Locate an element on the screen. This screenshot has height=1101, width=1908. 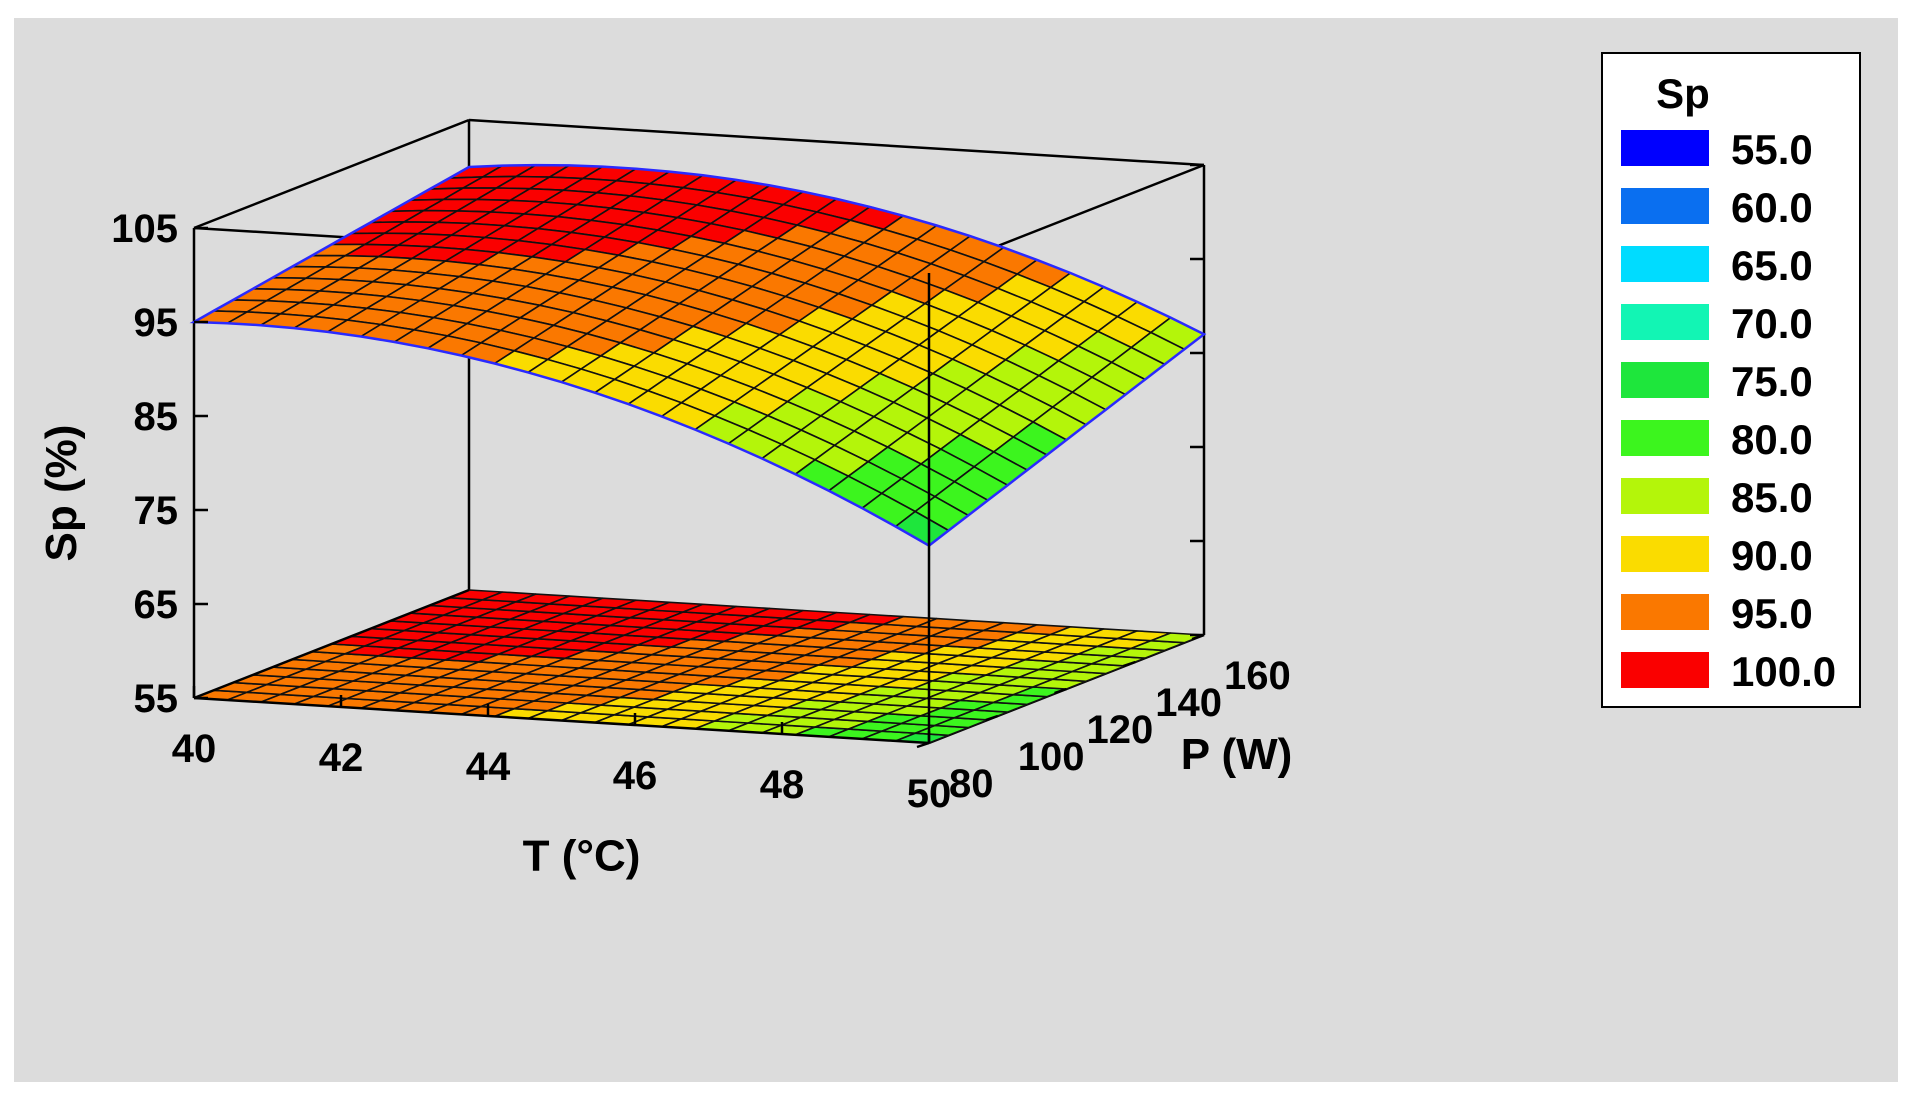
x-tick-label: 50 is located at coordinates (929, 794).